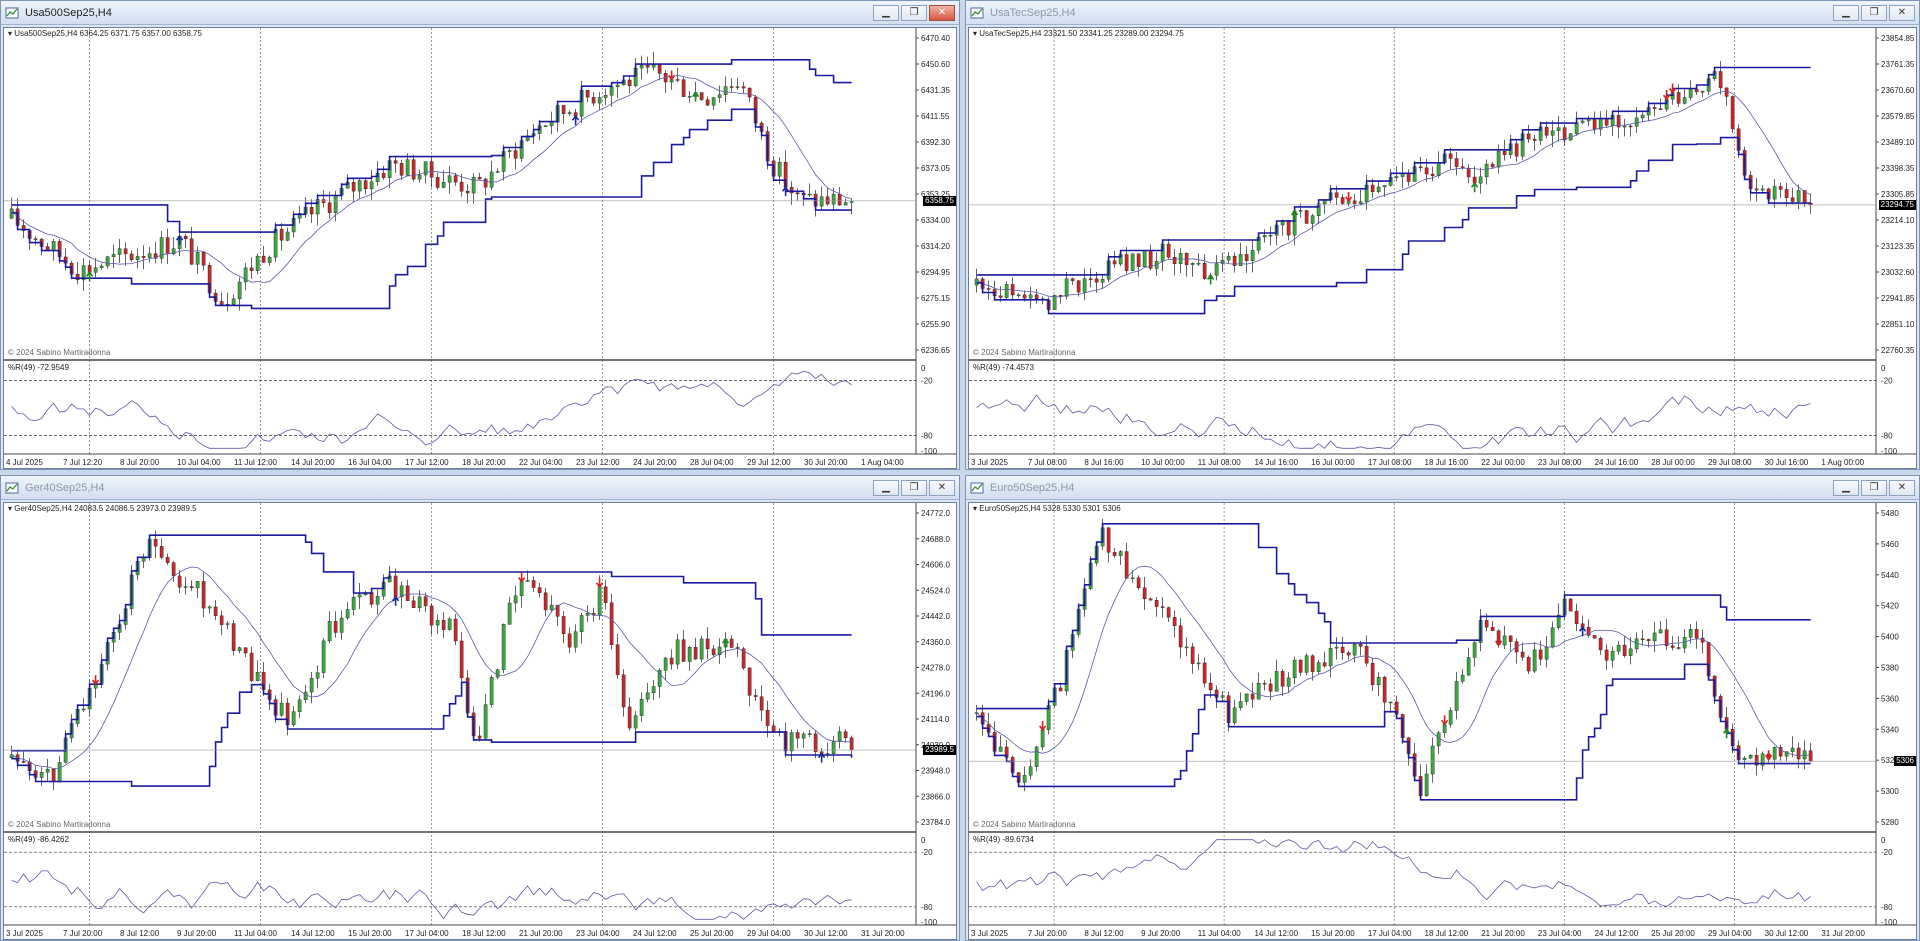  I want to click on price-axis-label: 23784.0, so click(935, 822).